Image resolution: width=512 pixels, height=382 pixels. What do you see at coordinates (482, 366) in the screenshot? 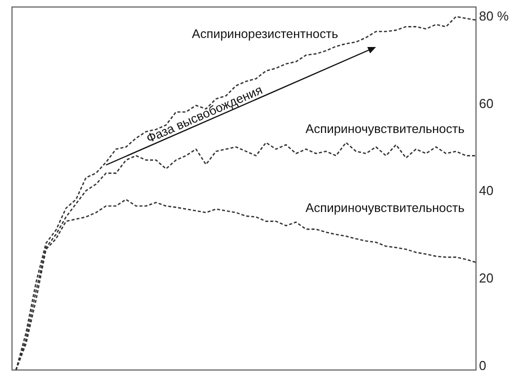
I see `y-tick-label: 0` at bounding box center [482, 366].